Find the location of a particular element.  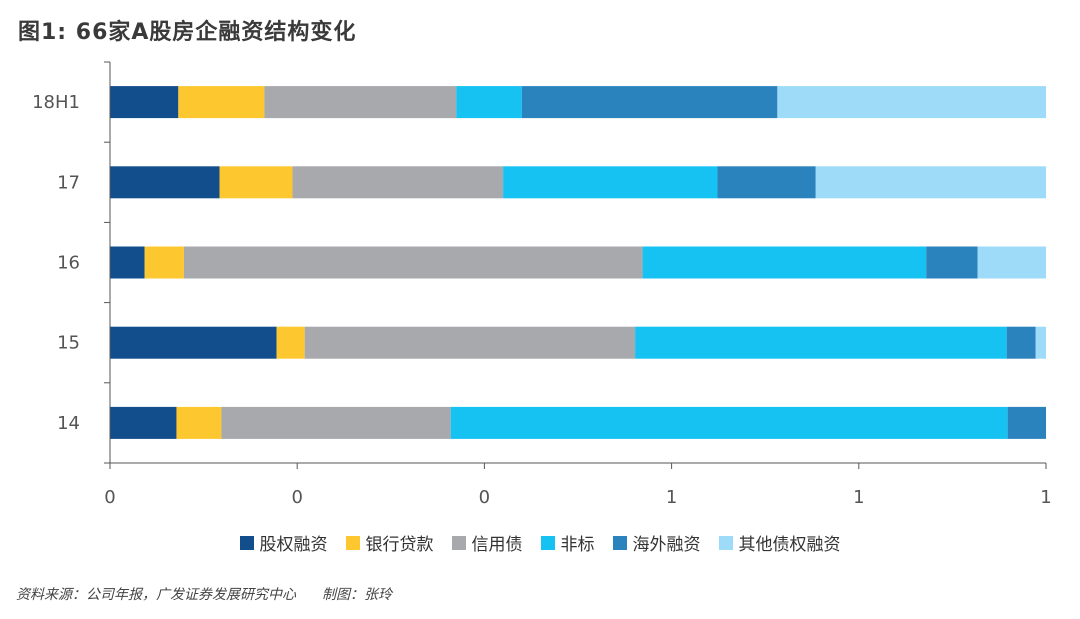

legend-item: 其他债权融资 is located at coordinates (779, 542).